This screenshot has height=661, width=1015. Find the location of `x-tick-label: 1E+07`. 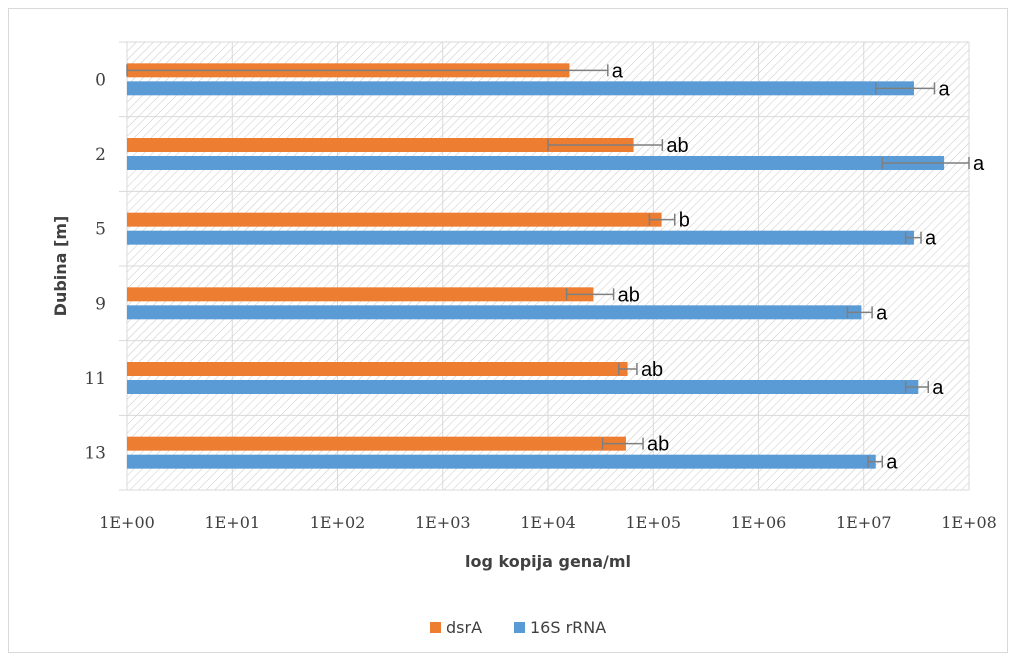

x-tick-label: 1E+07 is located at coordinates (864, 522).